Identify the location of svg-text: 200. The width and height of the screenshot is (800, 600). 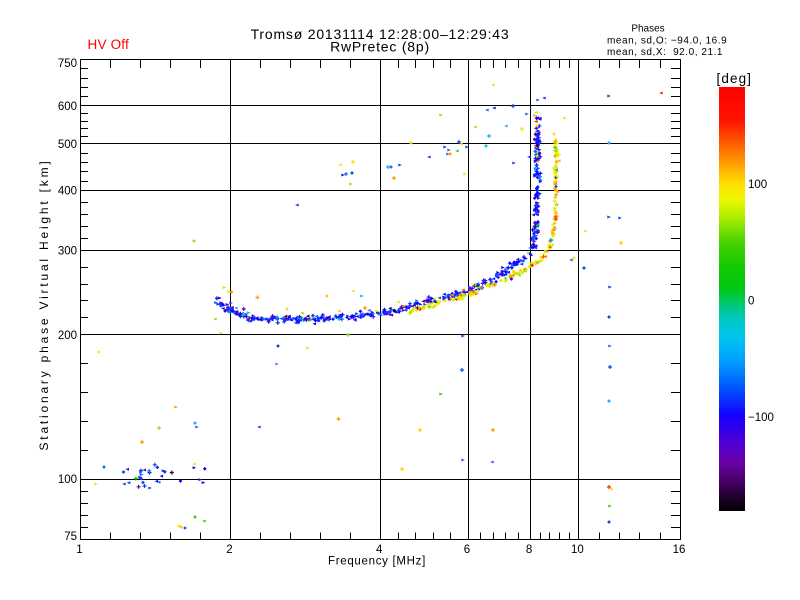
(67, 336).